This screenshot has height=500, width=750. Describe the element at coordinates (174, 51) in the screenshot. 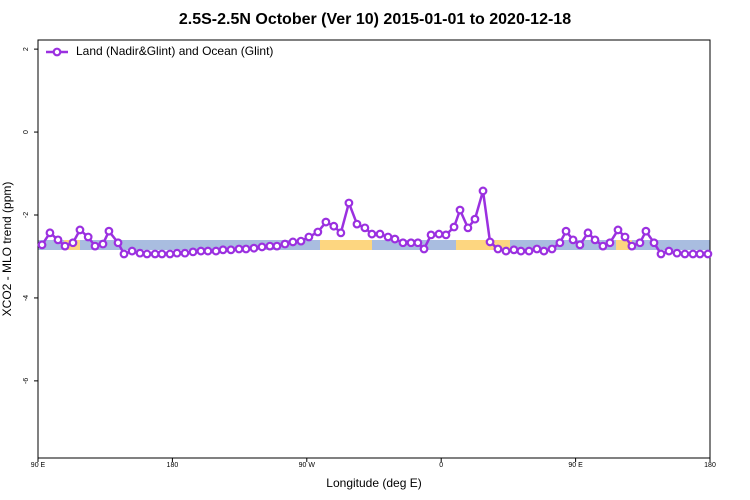

I see `legend-label: Land (Nadir&Glint) and Ocean (Glint)` at that location.